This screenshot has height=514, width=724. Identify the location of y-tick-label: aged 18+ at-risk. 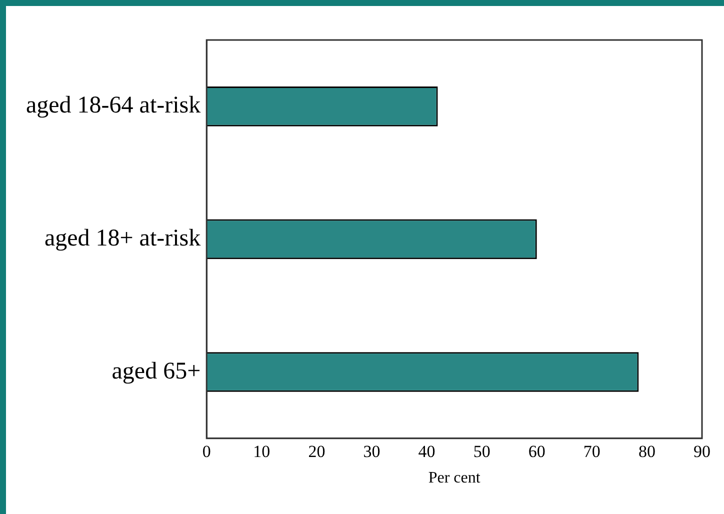
(122, 238).